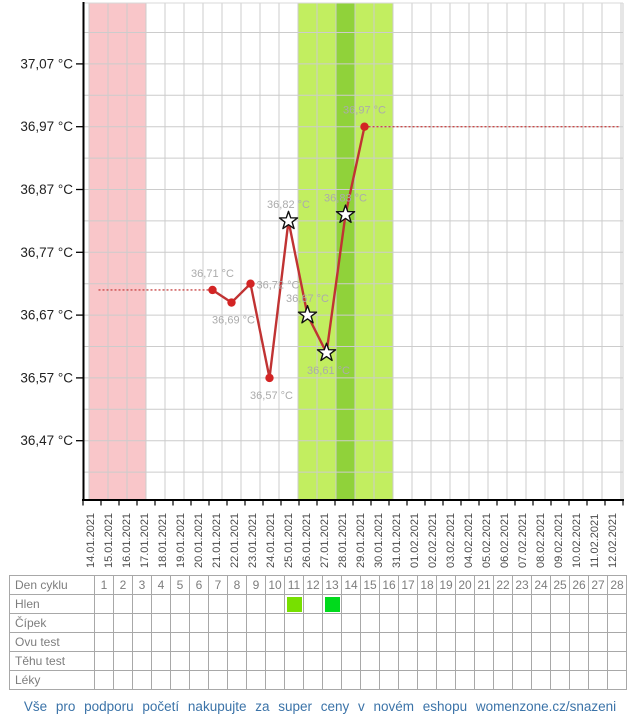  Describe the element at coordinates (364, 118) in the screenshot. I see `data-point-day-15: 36,97 °C` at that location.